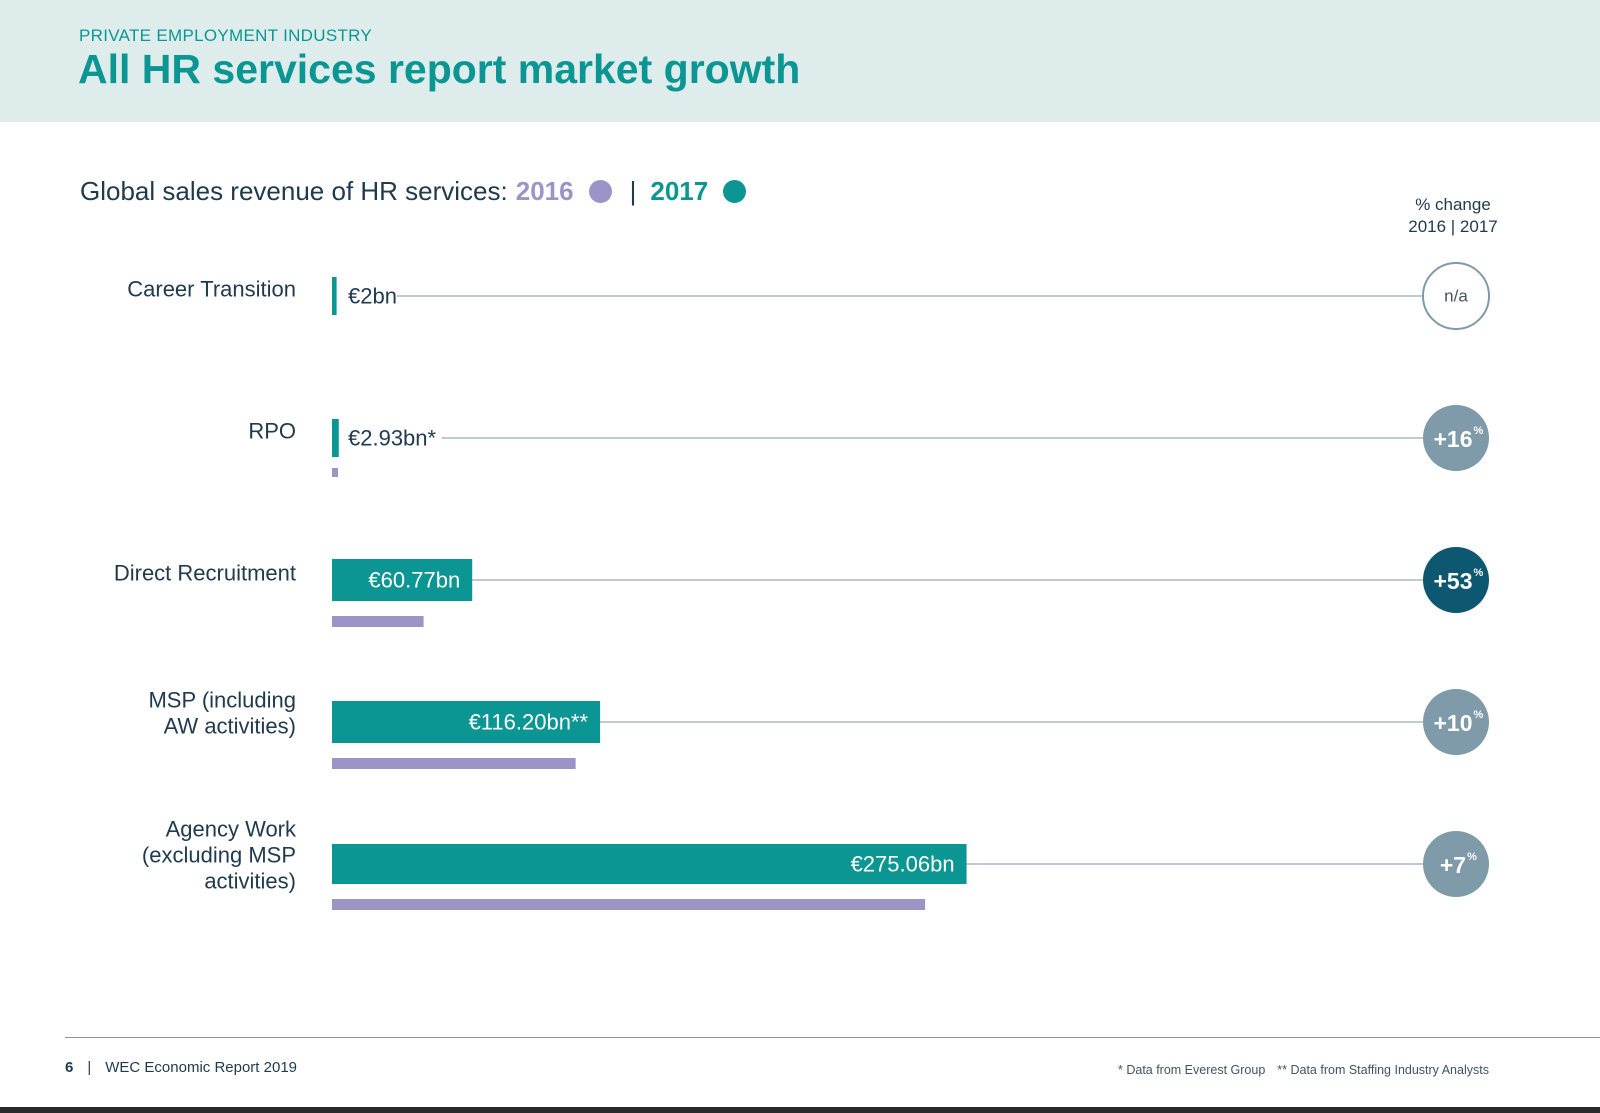  What do you see at coordinates (250, 881) in the screenshot?
I see `category-label: activities)` at bounding box center [250, 881].